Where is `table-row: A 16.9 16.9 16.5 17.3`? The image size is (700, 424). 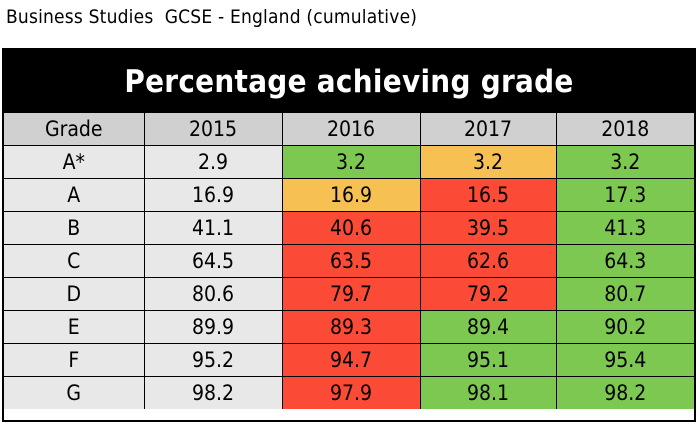 table-row: A 16.9 16.9 16.5 17.3 is located at coordinates (349, 195).